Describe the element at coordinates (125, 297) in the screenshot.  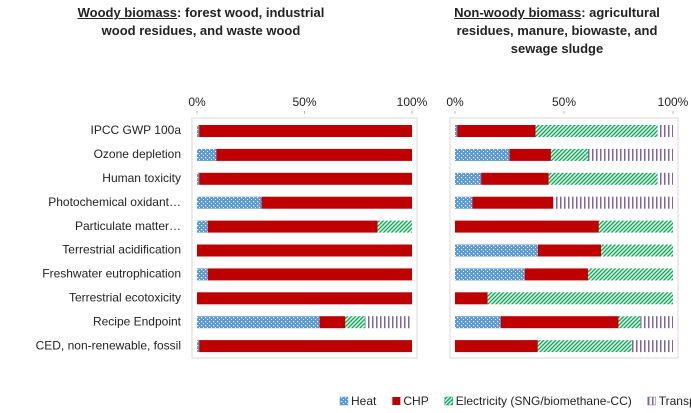
I see `category-label: Terrestrial ecotoxicity` at that location.